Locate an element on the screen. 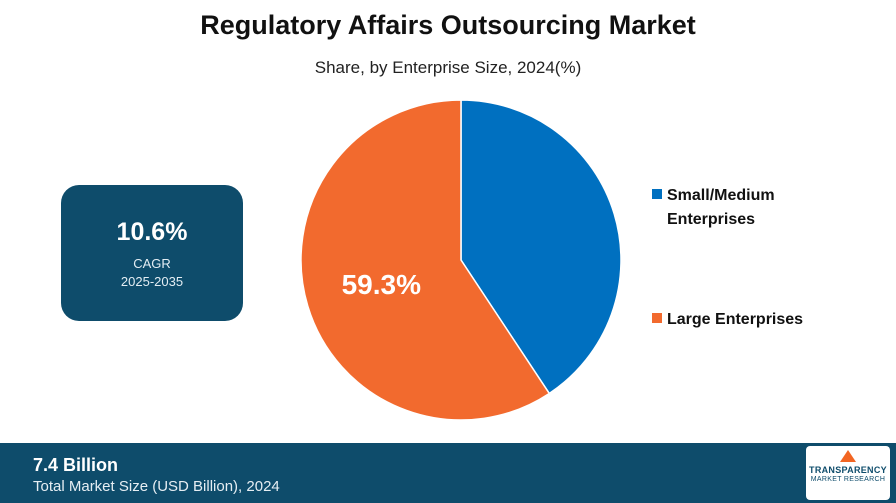 The image size is (896, 503). logo-arrow-icon is located at coordinates (848, 456).